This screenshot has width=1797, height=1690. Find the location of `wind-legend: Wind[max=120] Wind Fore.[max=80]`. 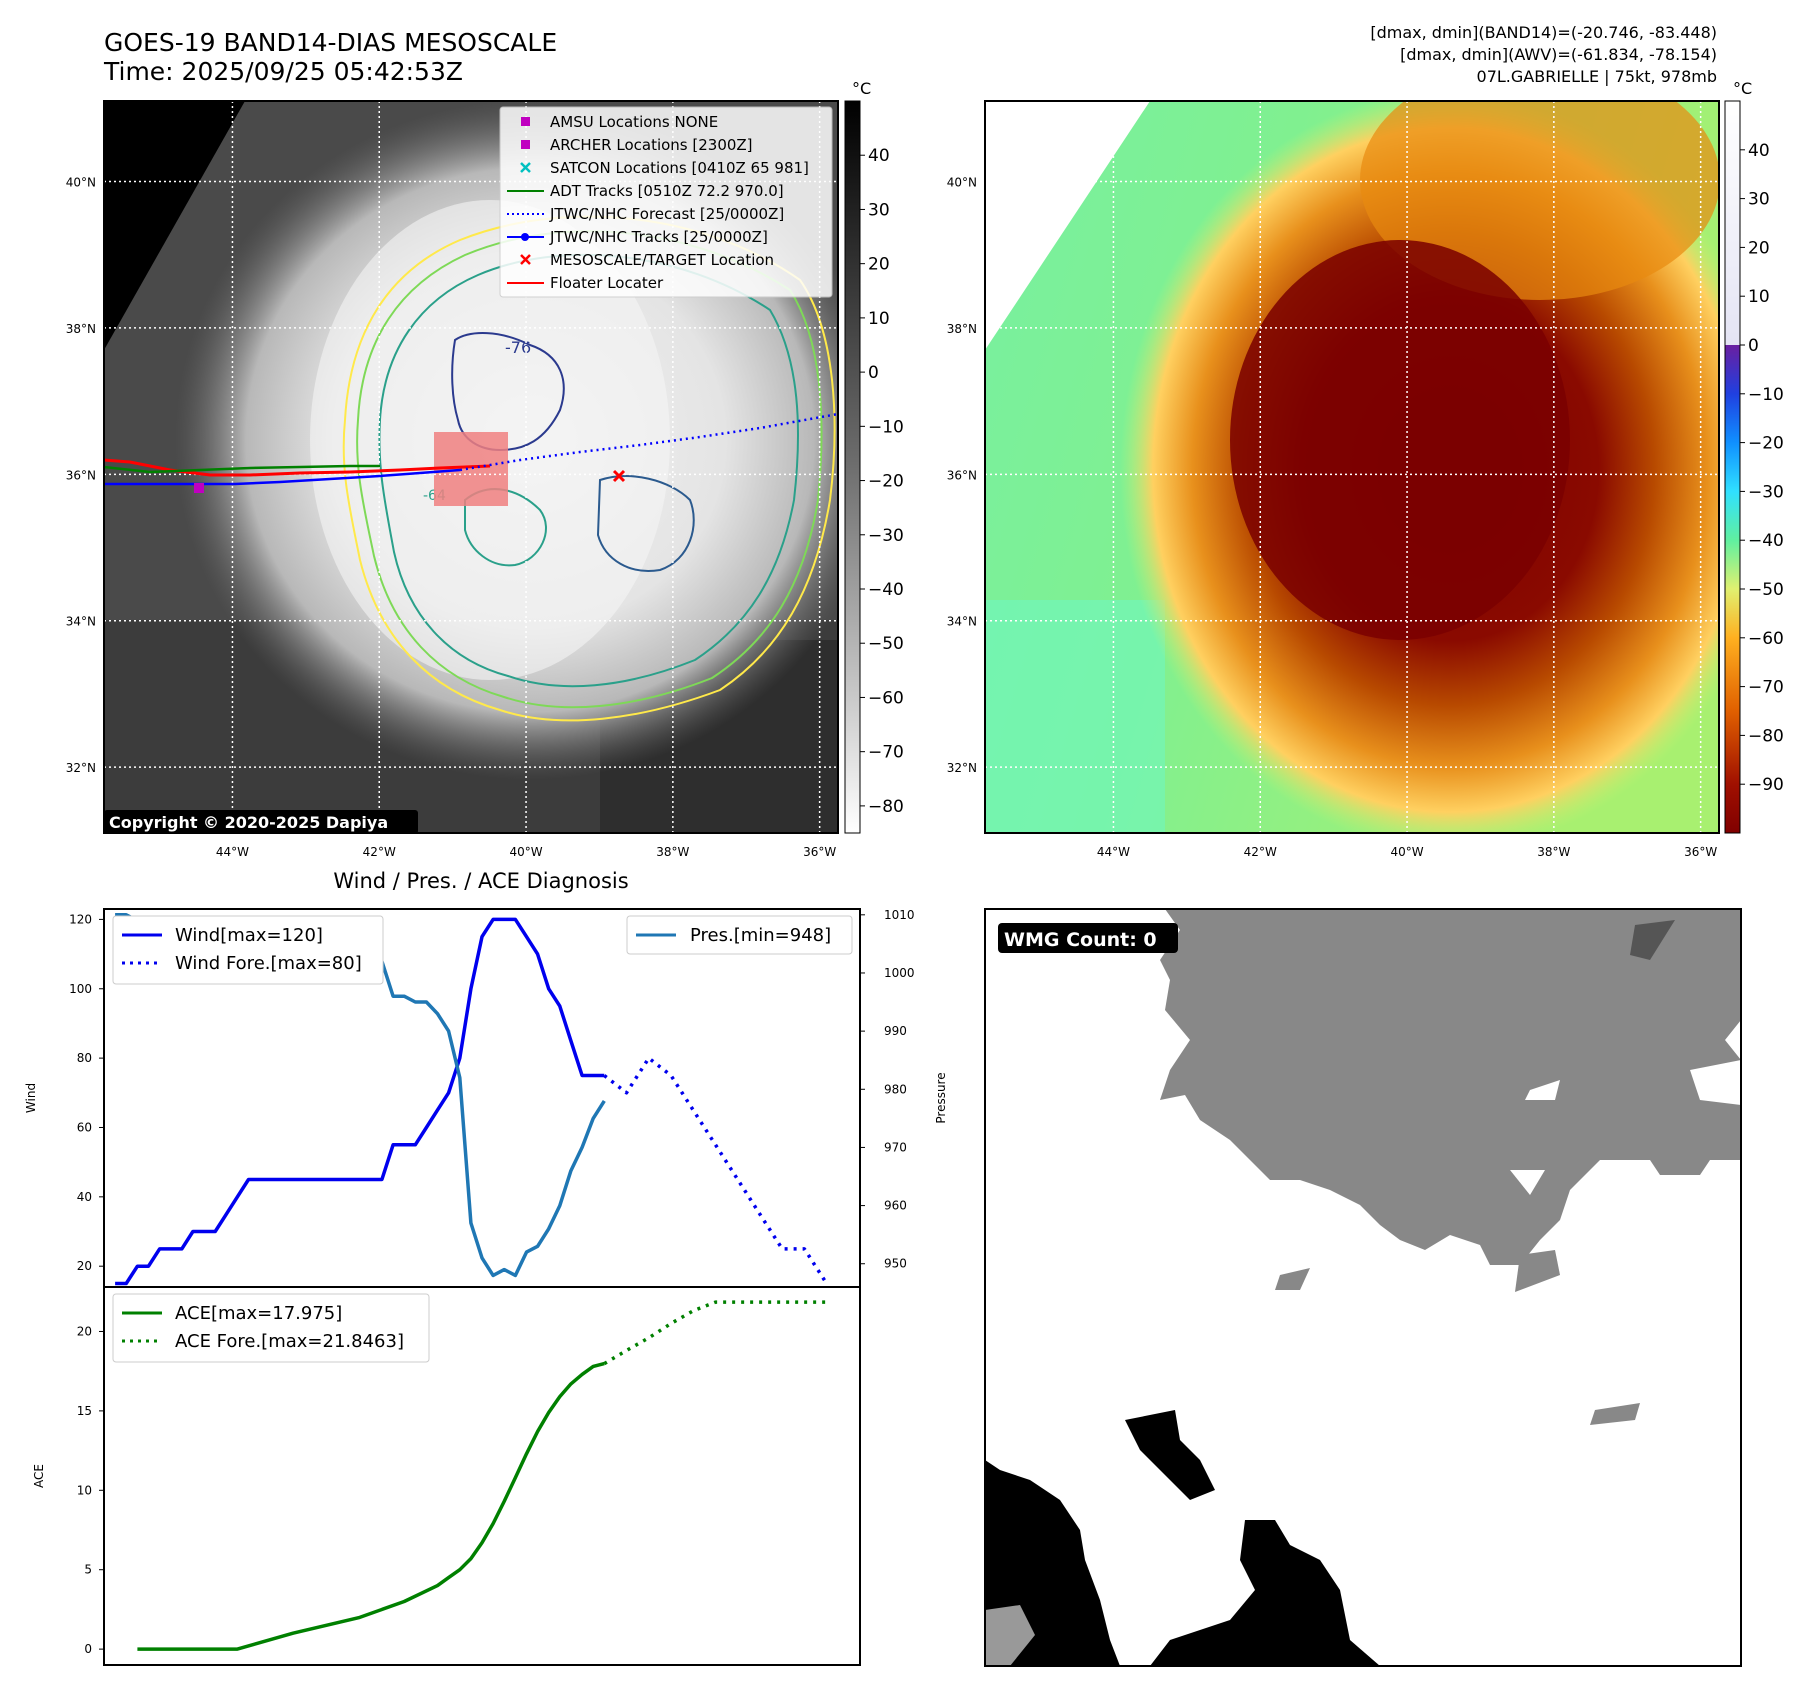

wind-legend: Wind[max=120] Wind Fore.[max=80] is located at coordinates (248, 950).